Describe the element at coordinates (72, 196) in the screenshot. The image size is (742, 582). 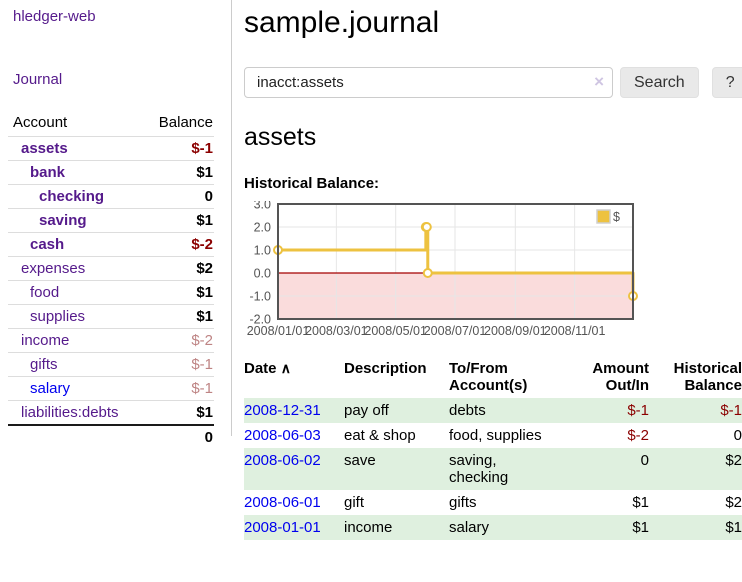
I see `account-link-checking: checking` at that location.